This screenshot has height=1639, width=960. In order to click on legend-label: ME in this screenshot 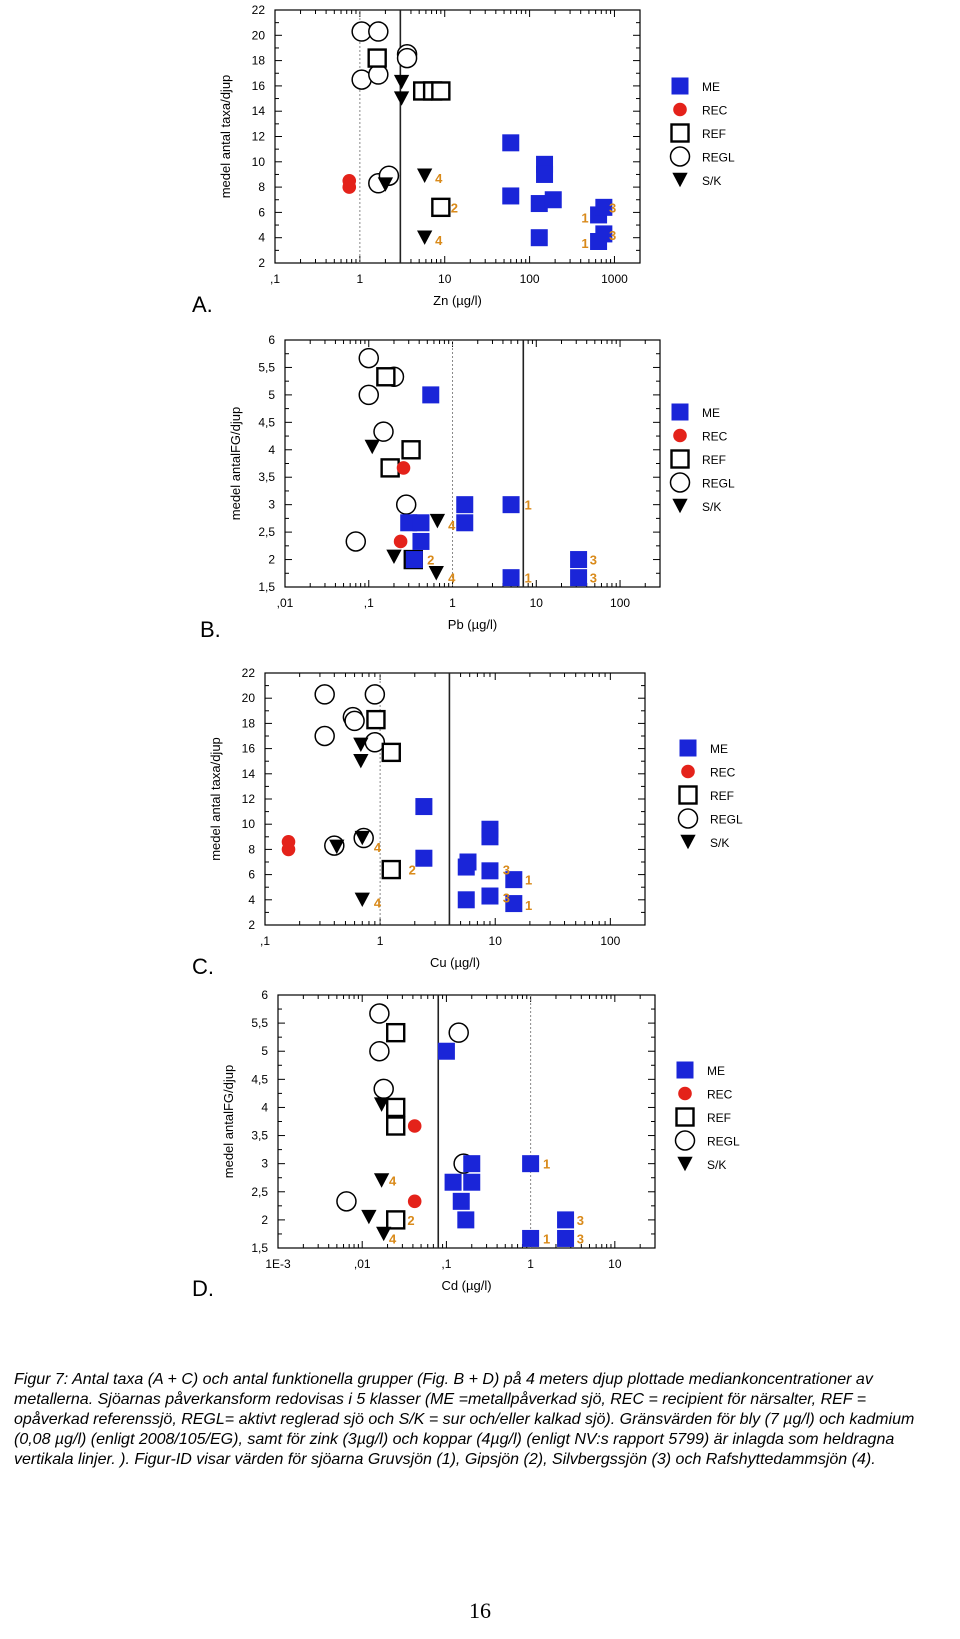, I will do `click(711, 413)`.